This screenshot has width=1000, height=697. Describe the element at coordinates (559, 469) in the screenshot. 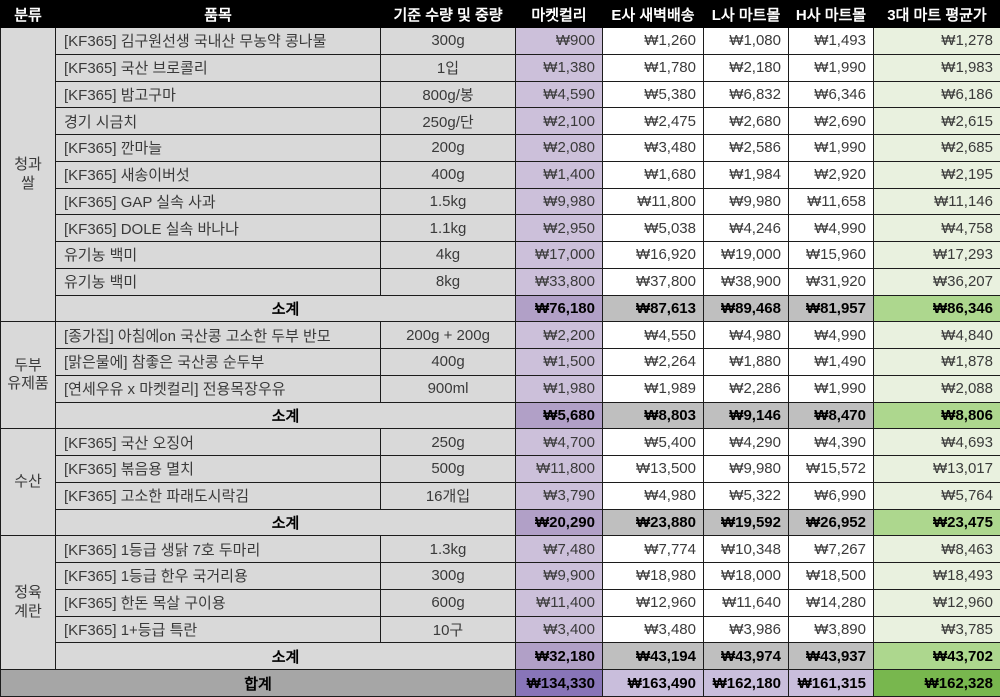

I see `price-kurly: ₩11,800` at that location.